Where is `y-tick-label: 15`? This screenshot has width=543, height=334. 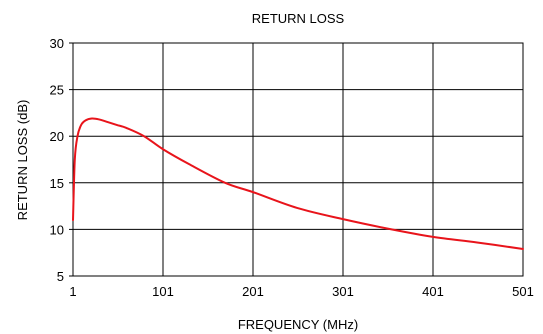
y-tick-label: 15 is located at coordinates (57, 183).